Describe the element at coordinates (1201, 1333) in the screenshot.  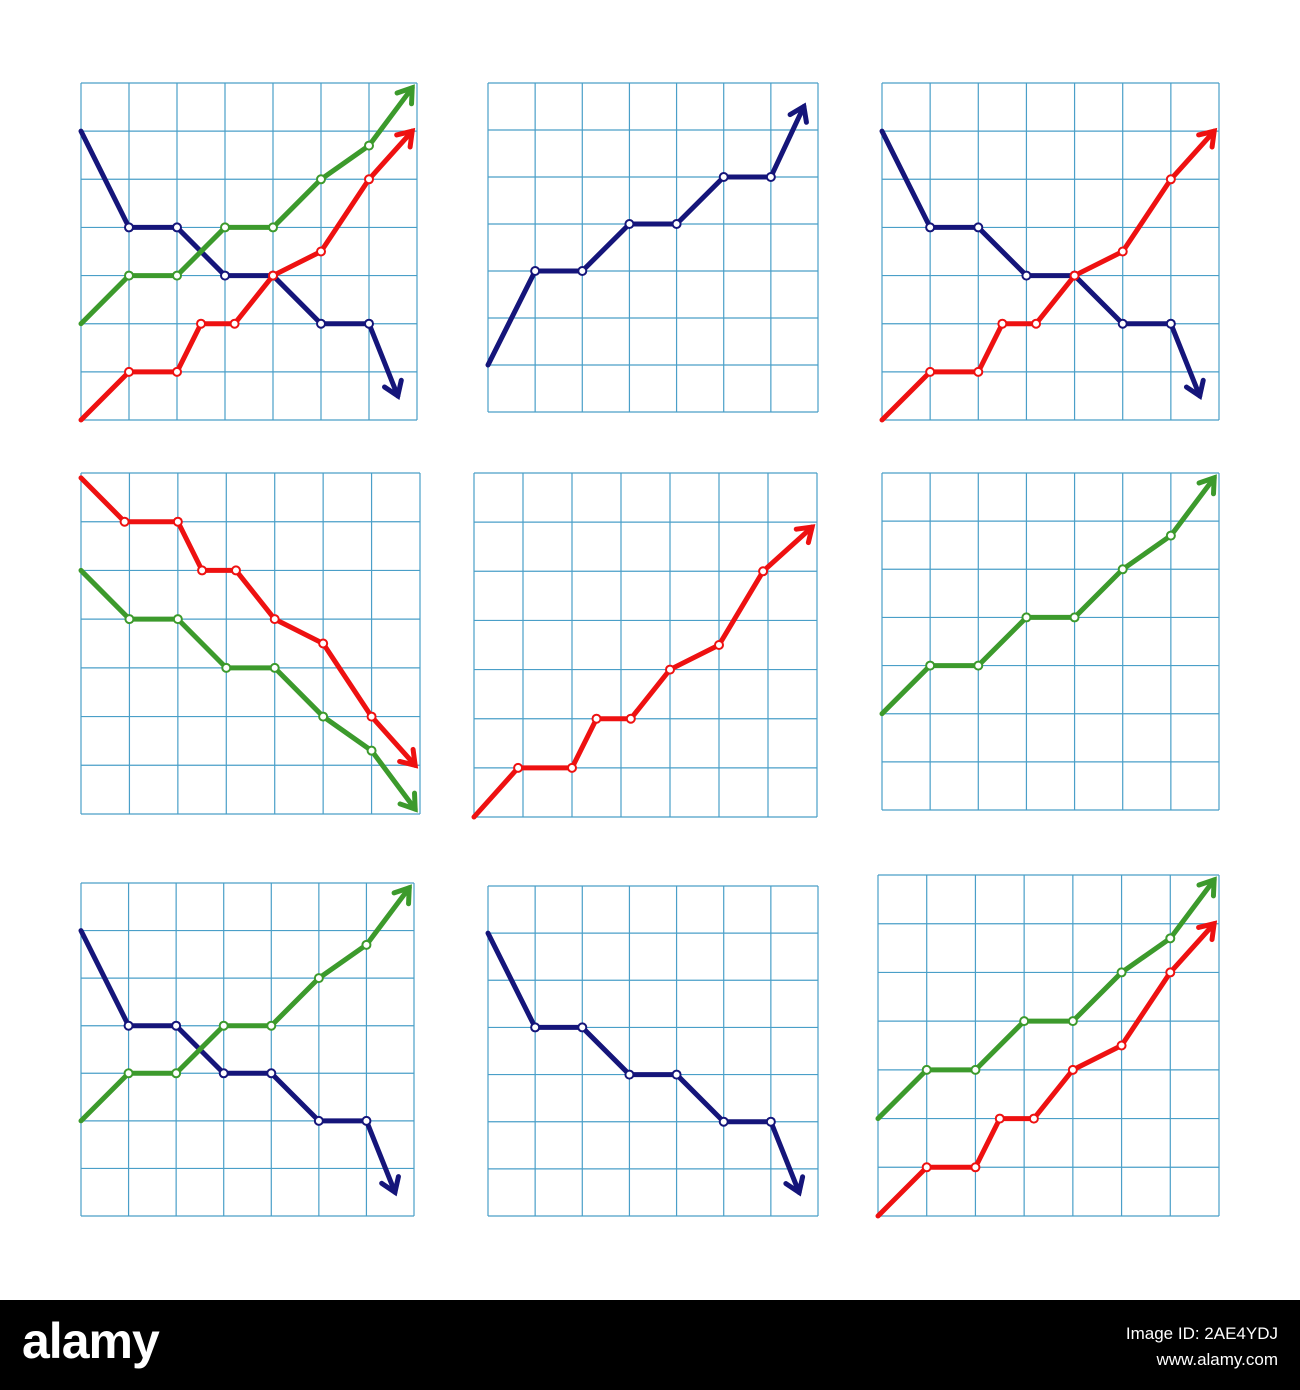
I see `image-id: Image ID: 2AE4YDJ` at that location.